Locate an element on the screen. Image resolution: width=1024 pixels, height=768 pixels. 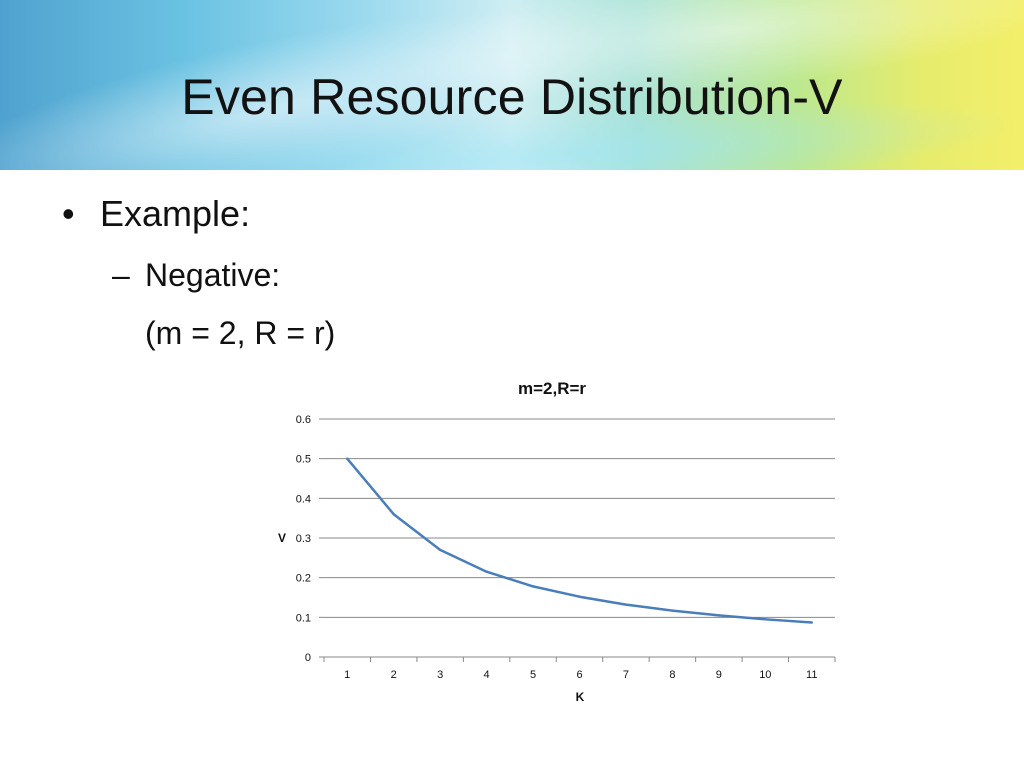
bullet-text: Example: is located at coordinates (175, 213).